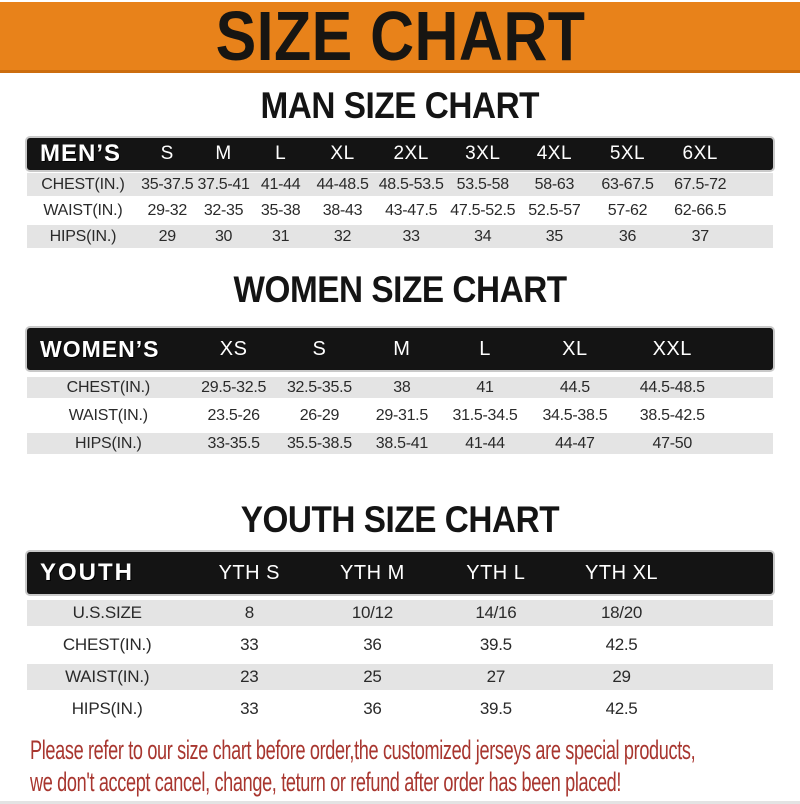 Image resolution: width=800 pixels, height=804 pixels. Describe the element at coordinates (672, 387) in the screenshot. I see `size-value-cell: 44.5-48.5` at that location.